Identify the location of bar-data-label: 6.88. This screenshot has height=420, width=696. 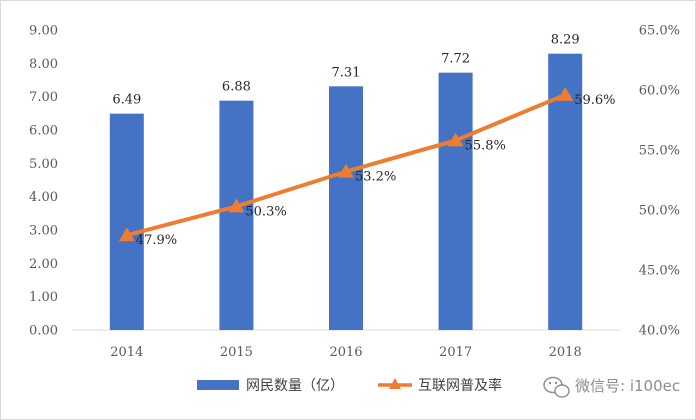
(236, 87).